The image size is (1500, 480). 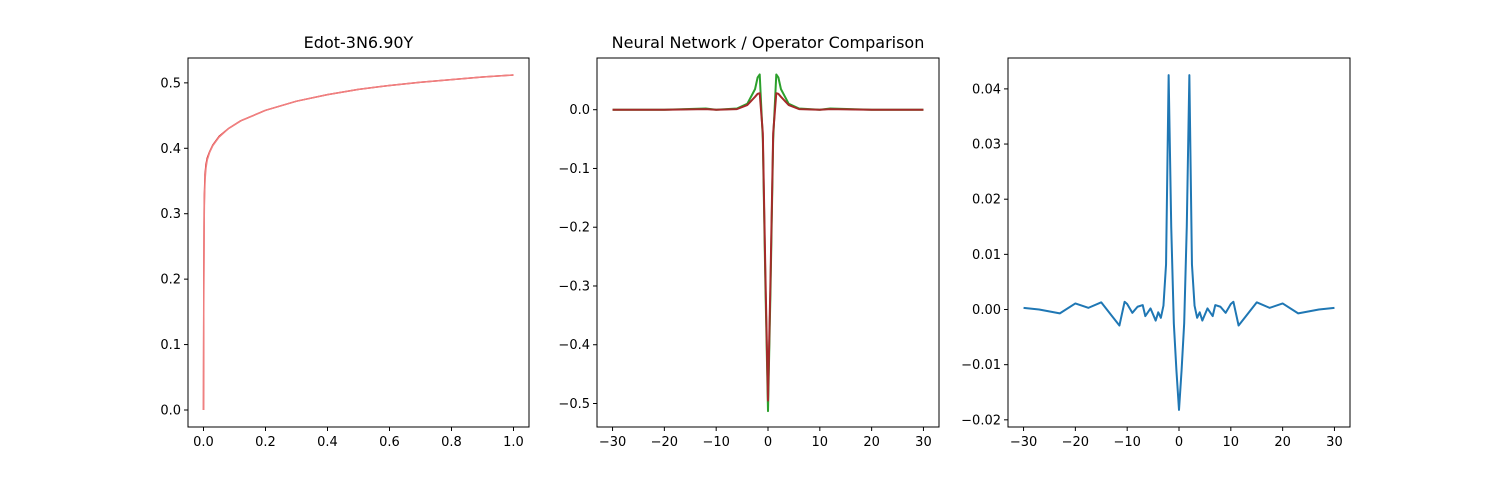 I want to click on panel-1-series-layer, so click(x=358, y=242).